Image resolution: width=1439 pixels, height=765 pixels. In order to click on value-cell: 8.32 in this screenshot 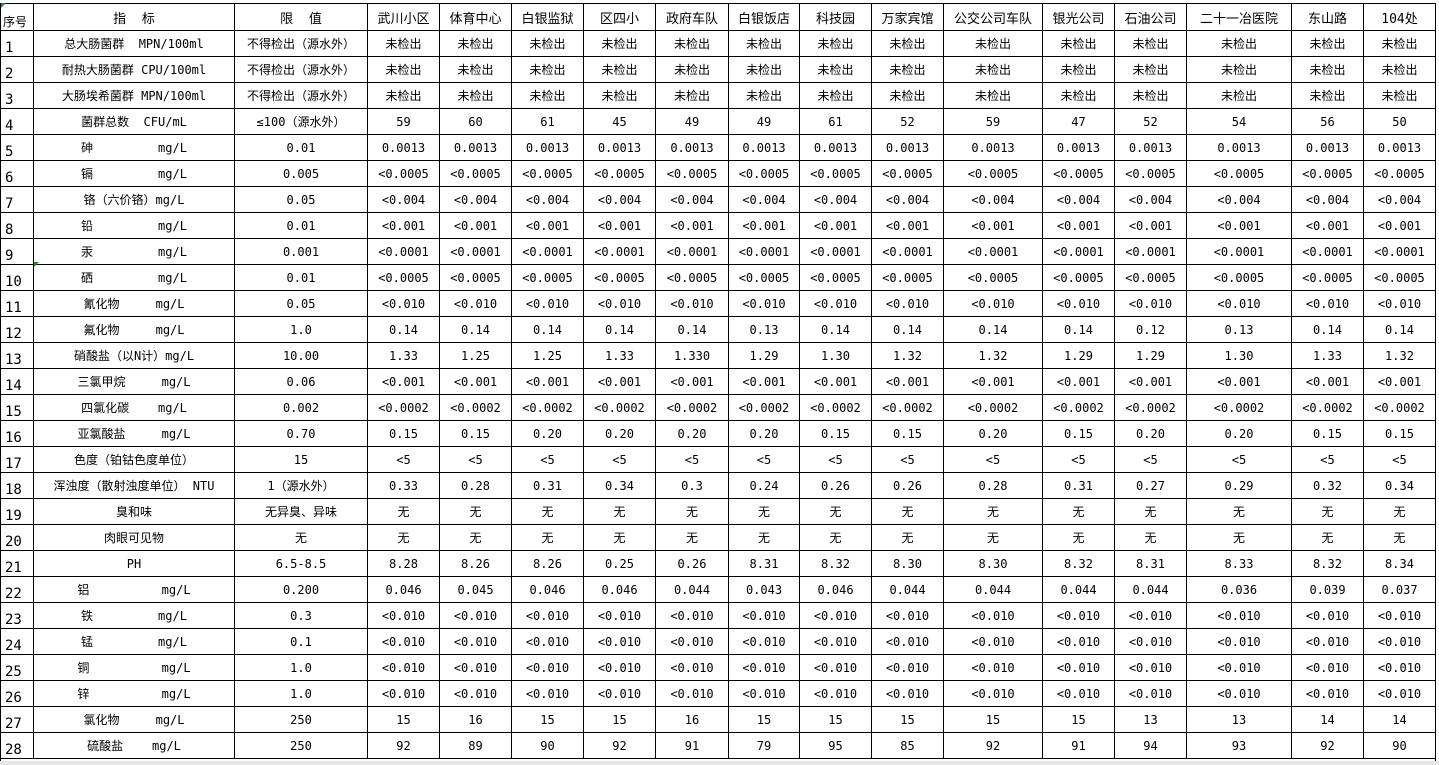, I will do `click(1327, 563)`.